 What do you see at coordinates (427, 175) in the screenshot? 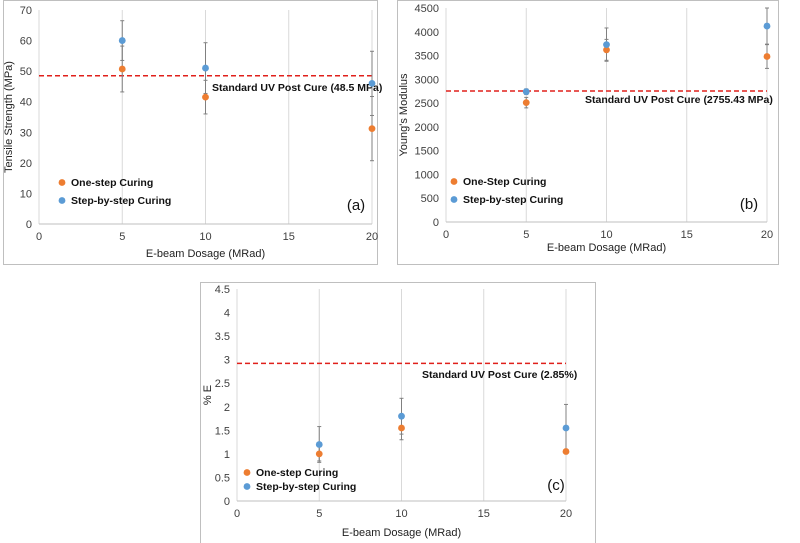
I see `y-tick-label: 1000` at bounding box center [427, 175].